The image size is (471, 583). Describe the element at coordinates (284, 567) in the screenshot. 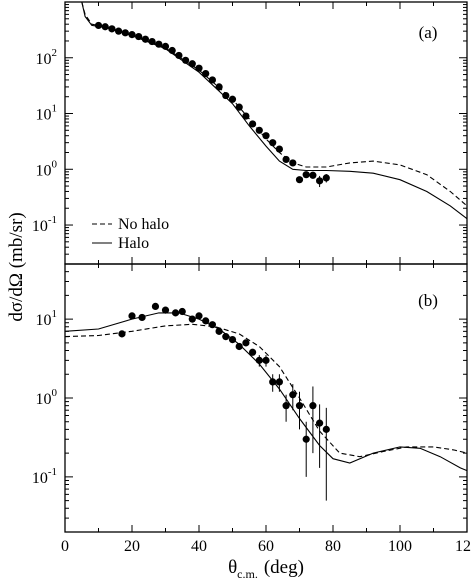

I see `x-axis-label-unit: (deg)` at that location.